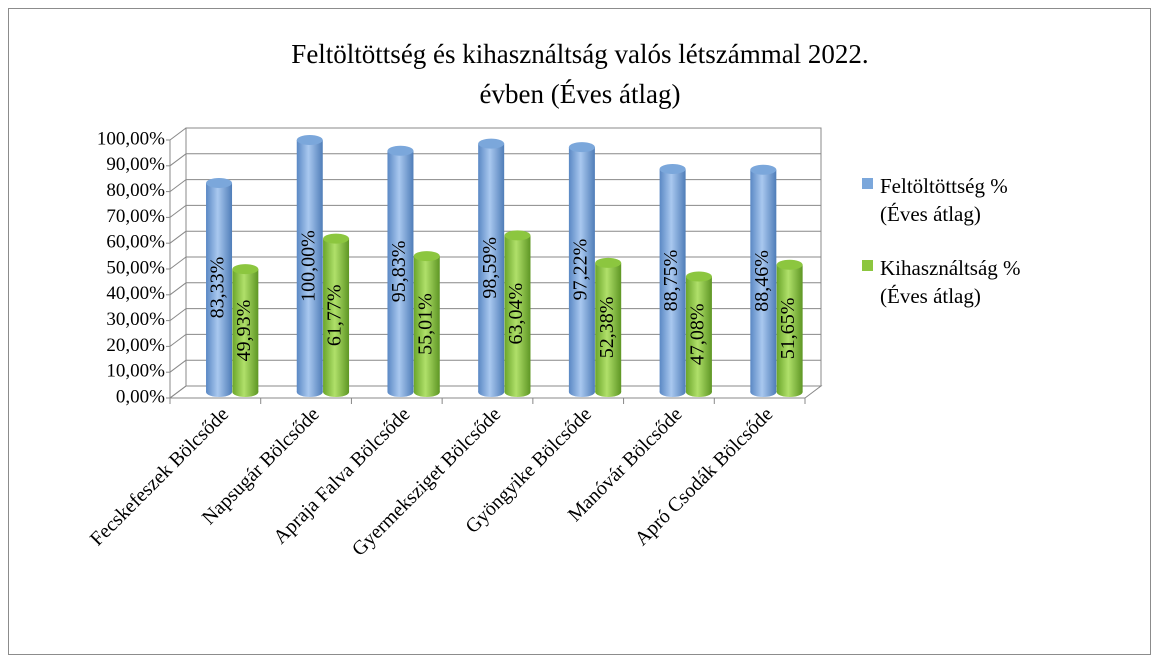 This screenshot has width=1160, height=664. I want to click on y-tick-label: 30,00%, so click(135, 319).